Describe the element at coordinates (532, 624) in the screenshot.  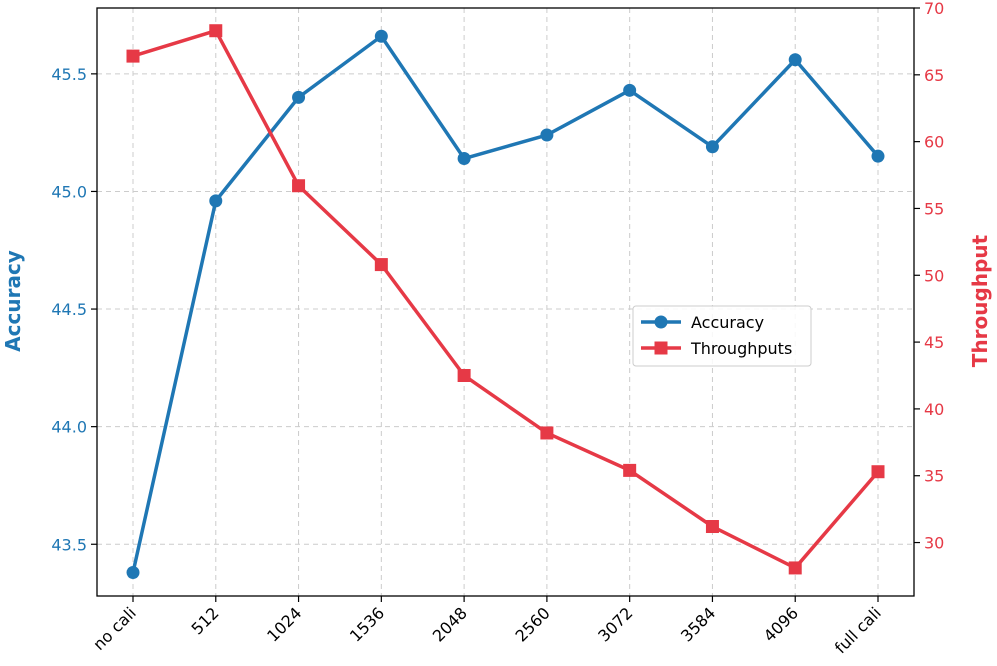
I see `x-tick-label: 2560` at that location.